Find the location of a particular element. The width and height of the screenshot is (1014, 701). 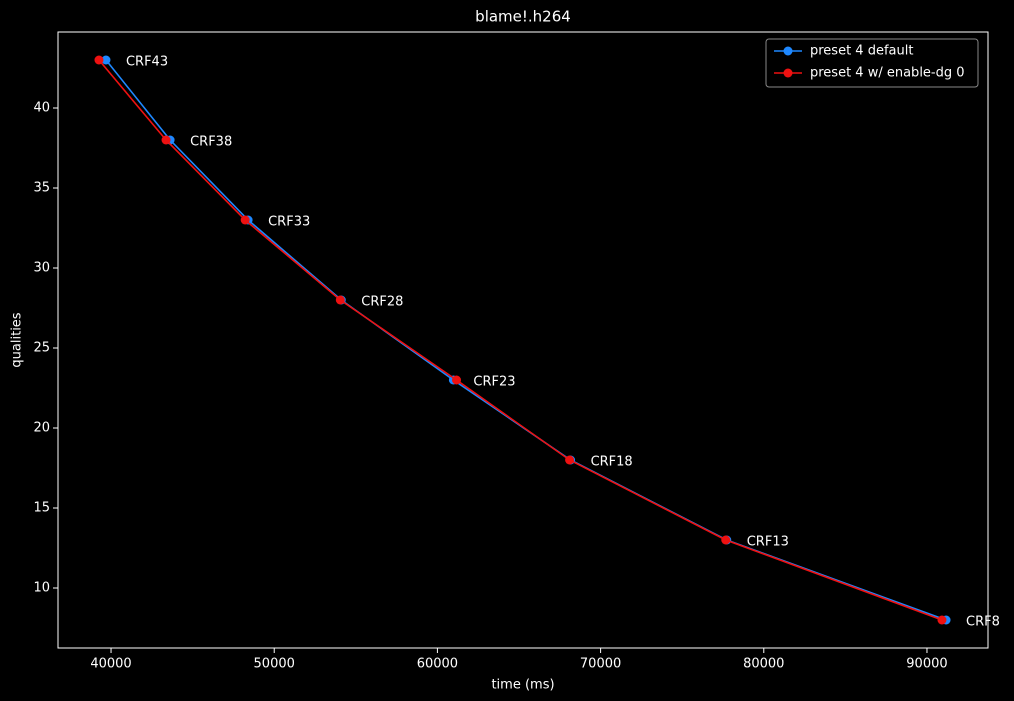

x-tick-label: 50000 is located at coordinates (274, 664).